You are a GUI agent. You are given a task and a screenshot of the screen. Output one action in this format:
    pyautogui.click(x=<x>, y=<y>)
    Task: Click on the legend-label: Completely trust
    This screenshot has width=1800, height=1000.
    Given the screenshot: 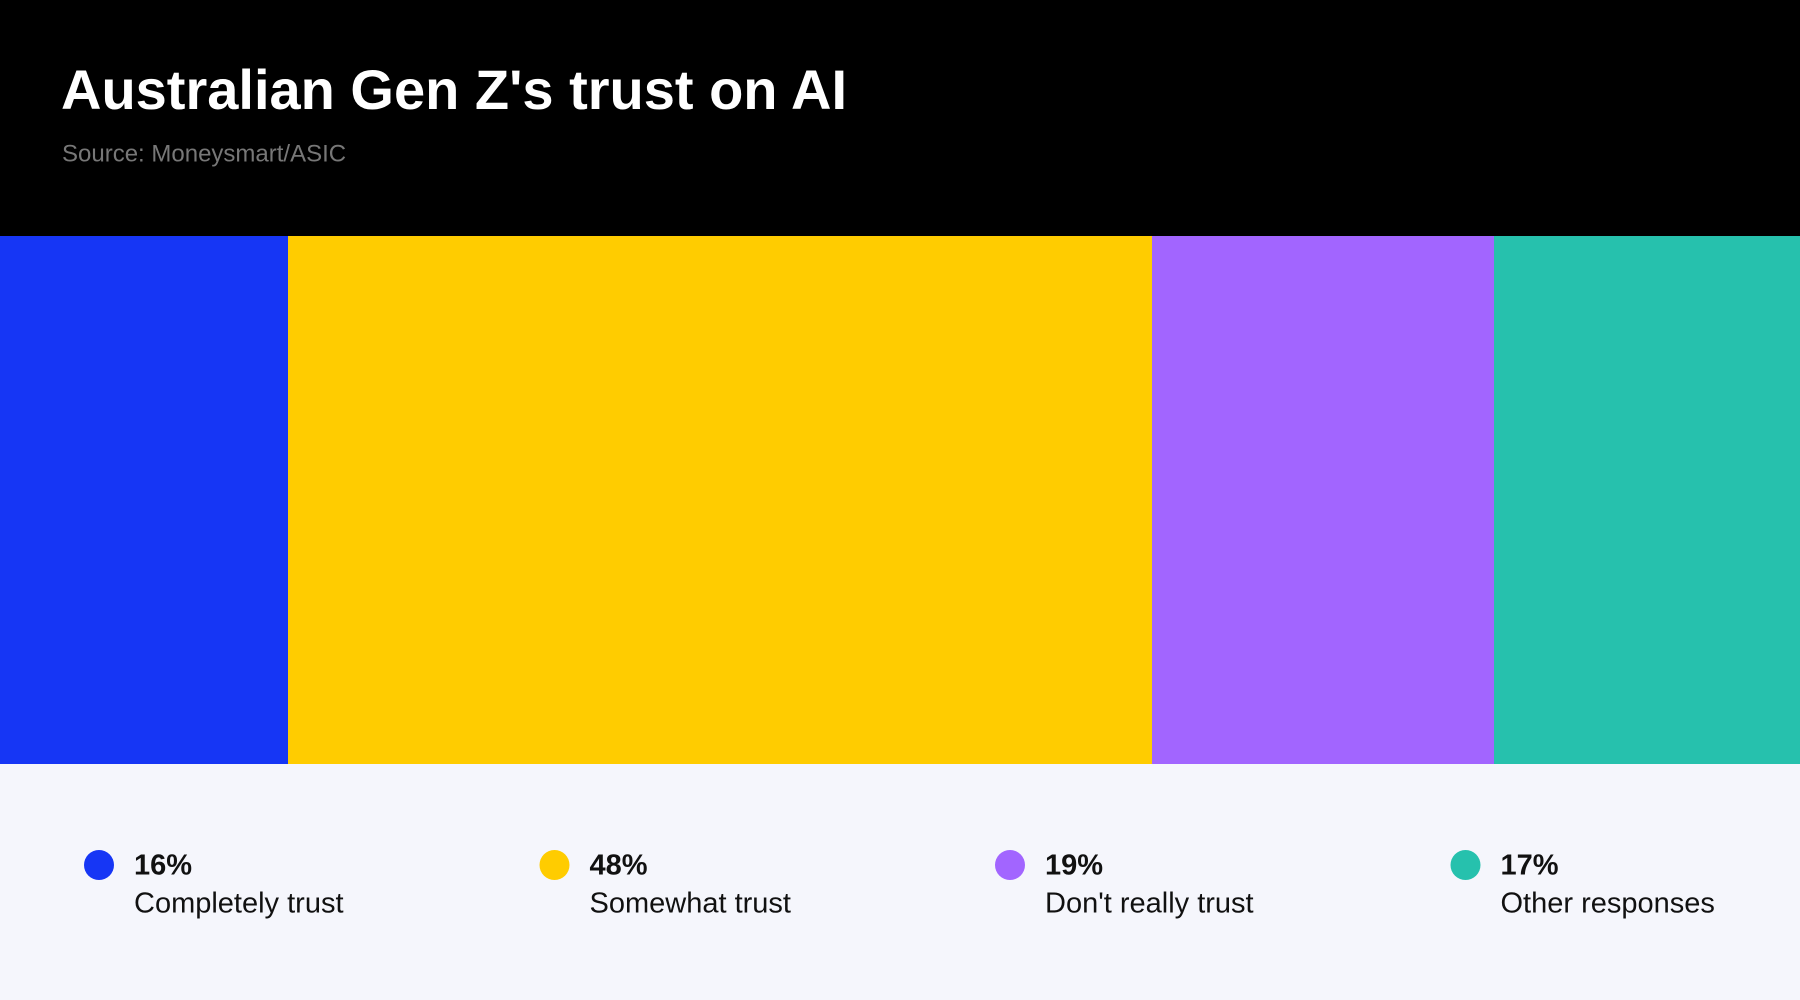 What is the action you would take?
    pyautogui.click(x=239, y=904)
    